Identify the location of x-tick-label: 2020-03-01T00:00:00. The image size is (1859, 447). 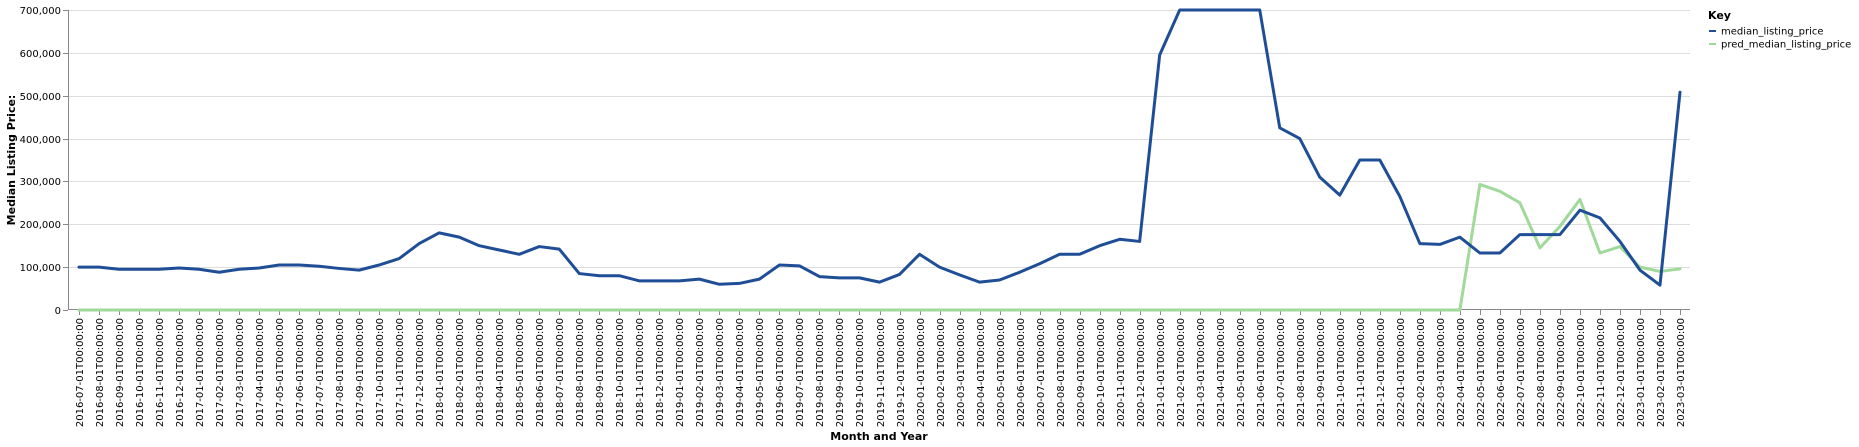
(961, 372).